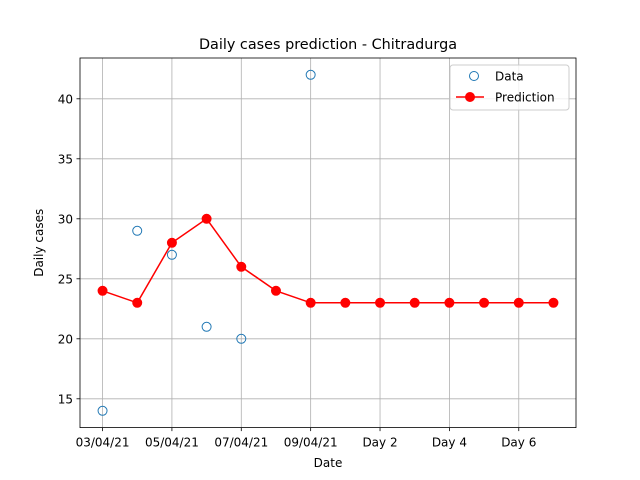 The image size is (640, 480). What do you see at coordinates (328, 463) in the screenshot?
I see `x-axis-label: Date` at bounding box center [328, 463].